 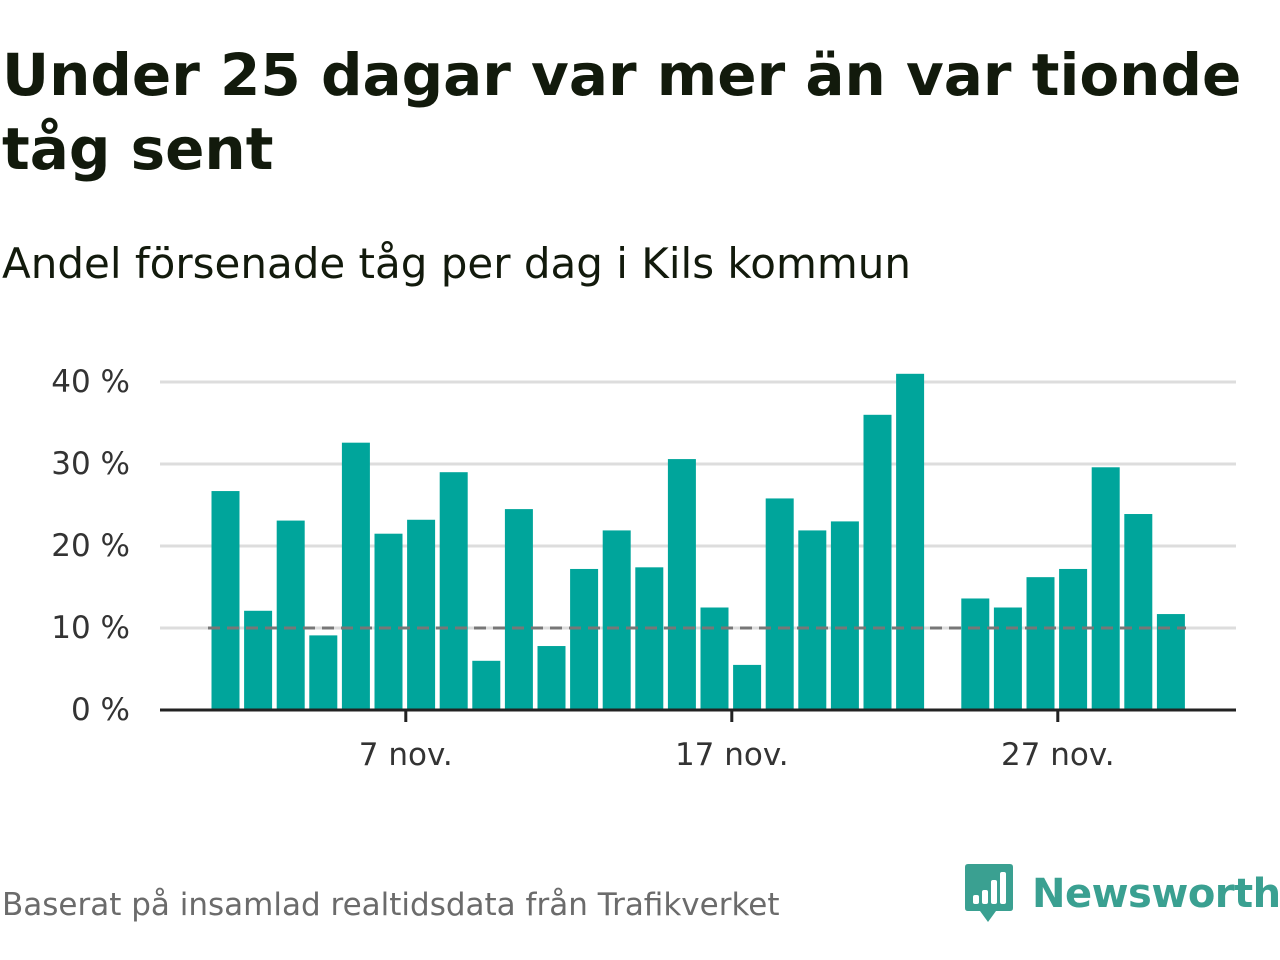 I want to click on y-tick-label: 0 %, so click(x=100, y=710).